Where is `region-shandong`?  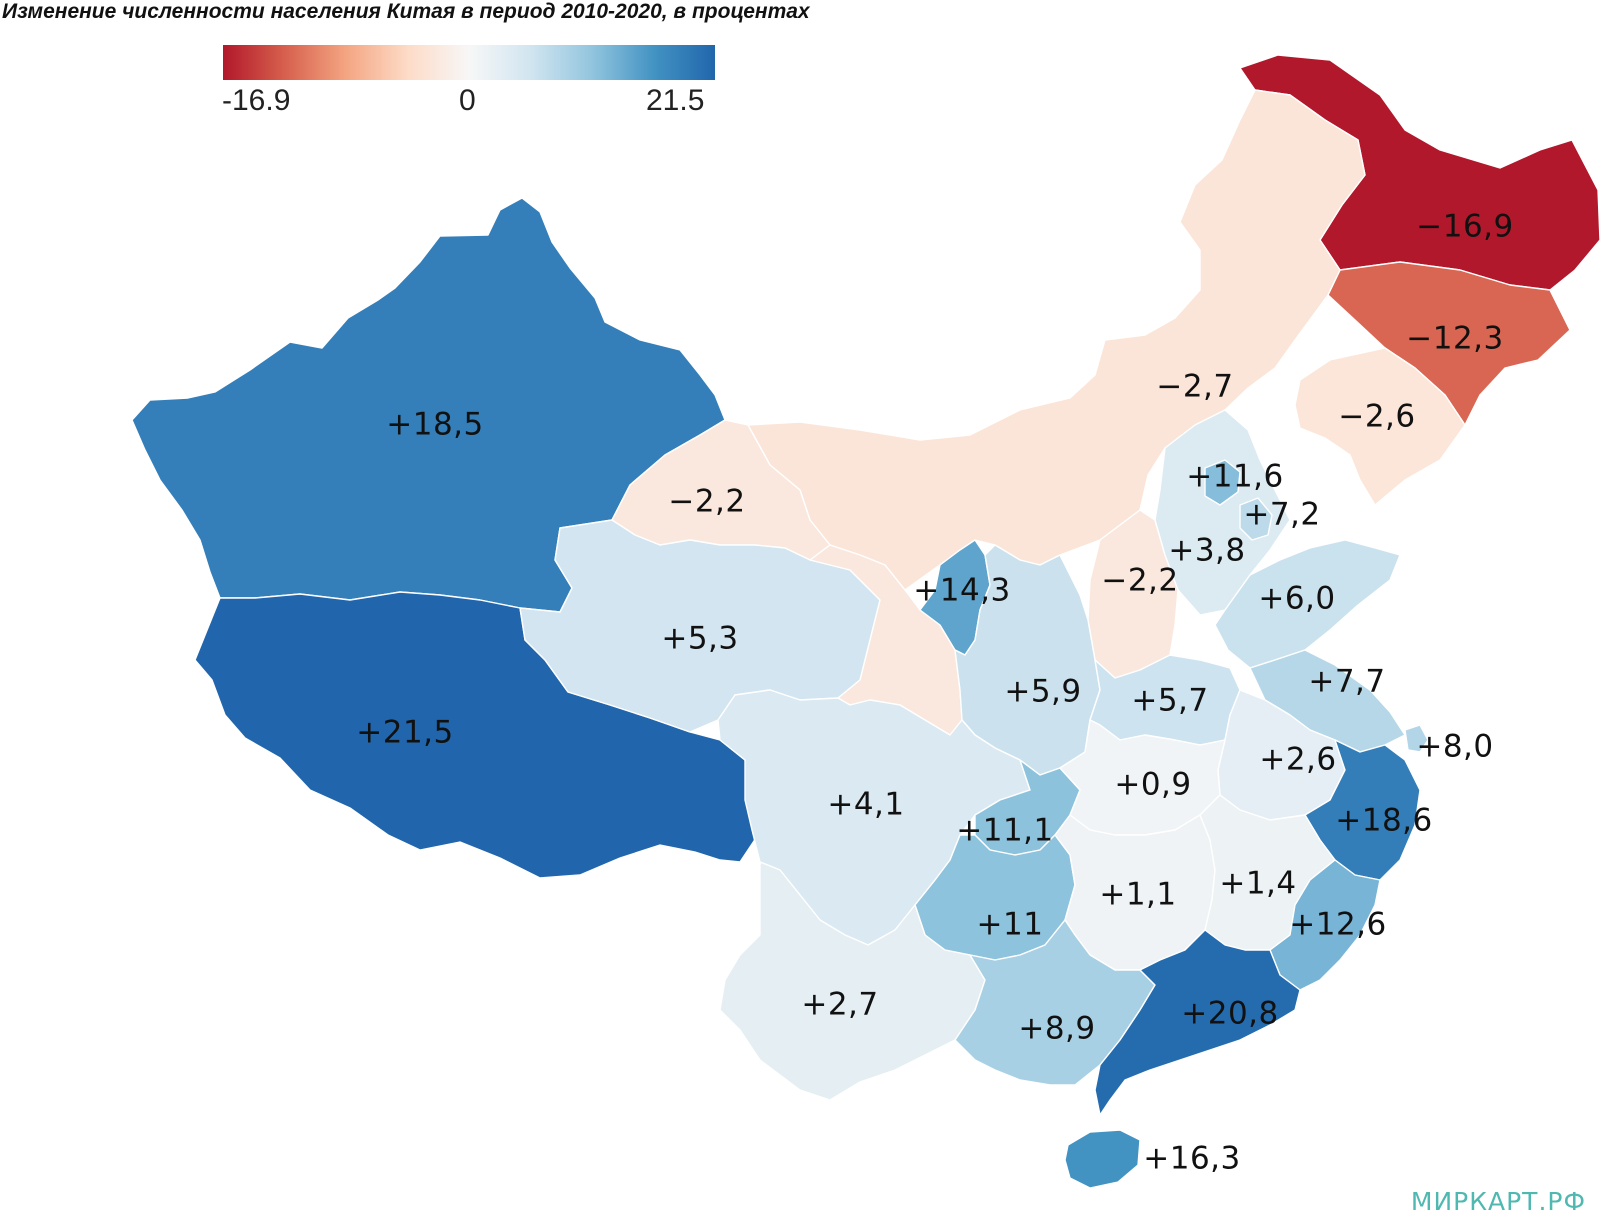
region-shandong is located at coordinates (1307, 604).